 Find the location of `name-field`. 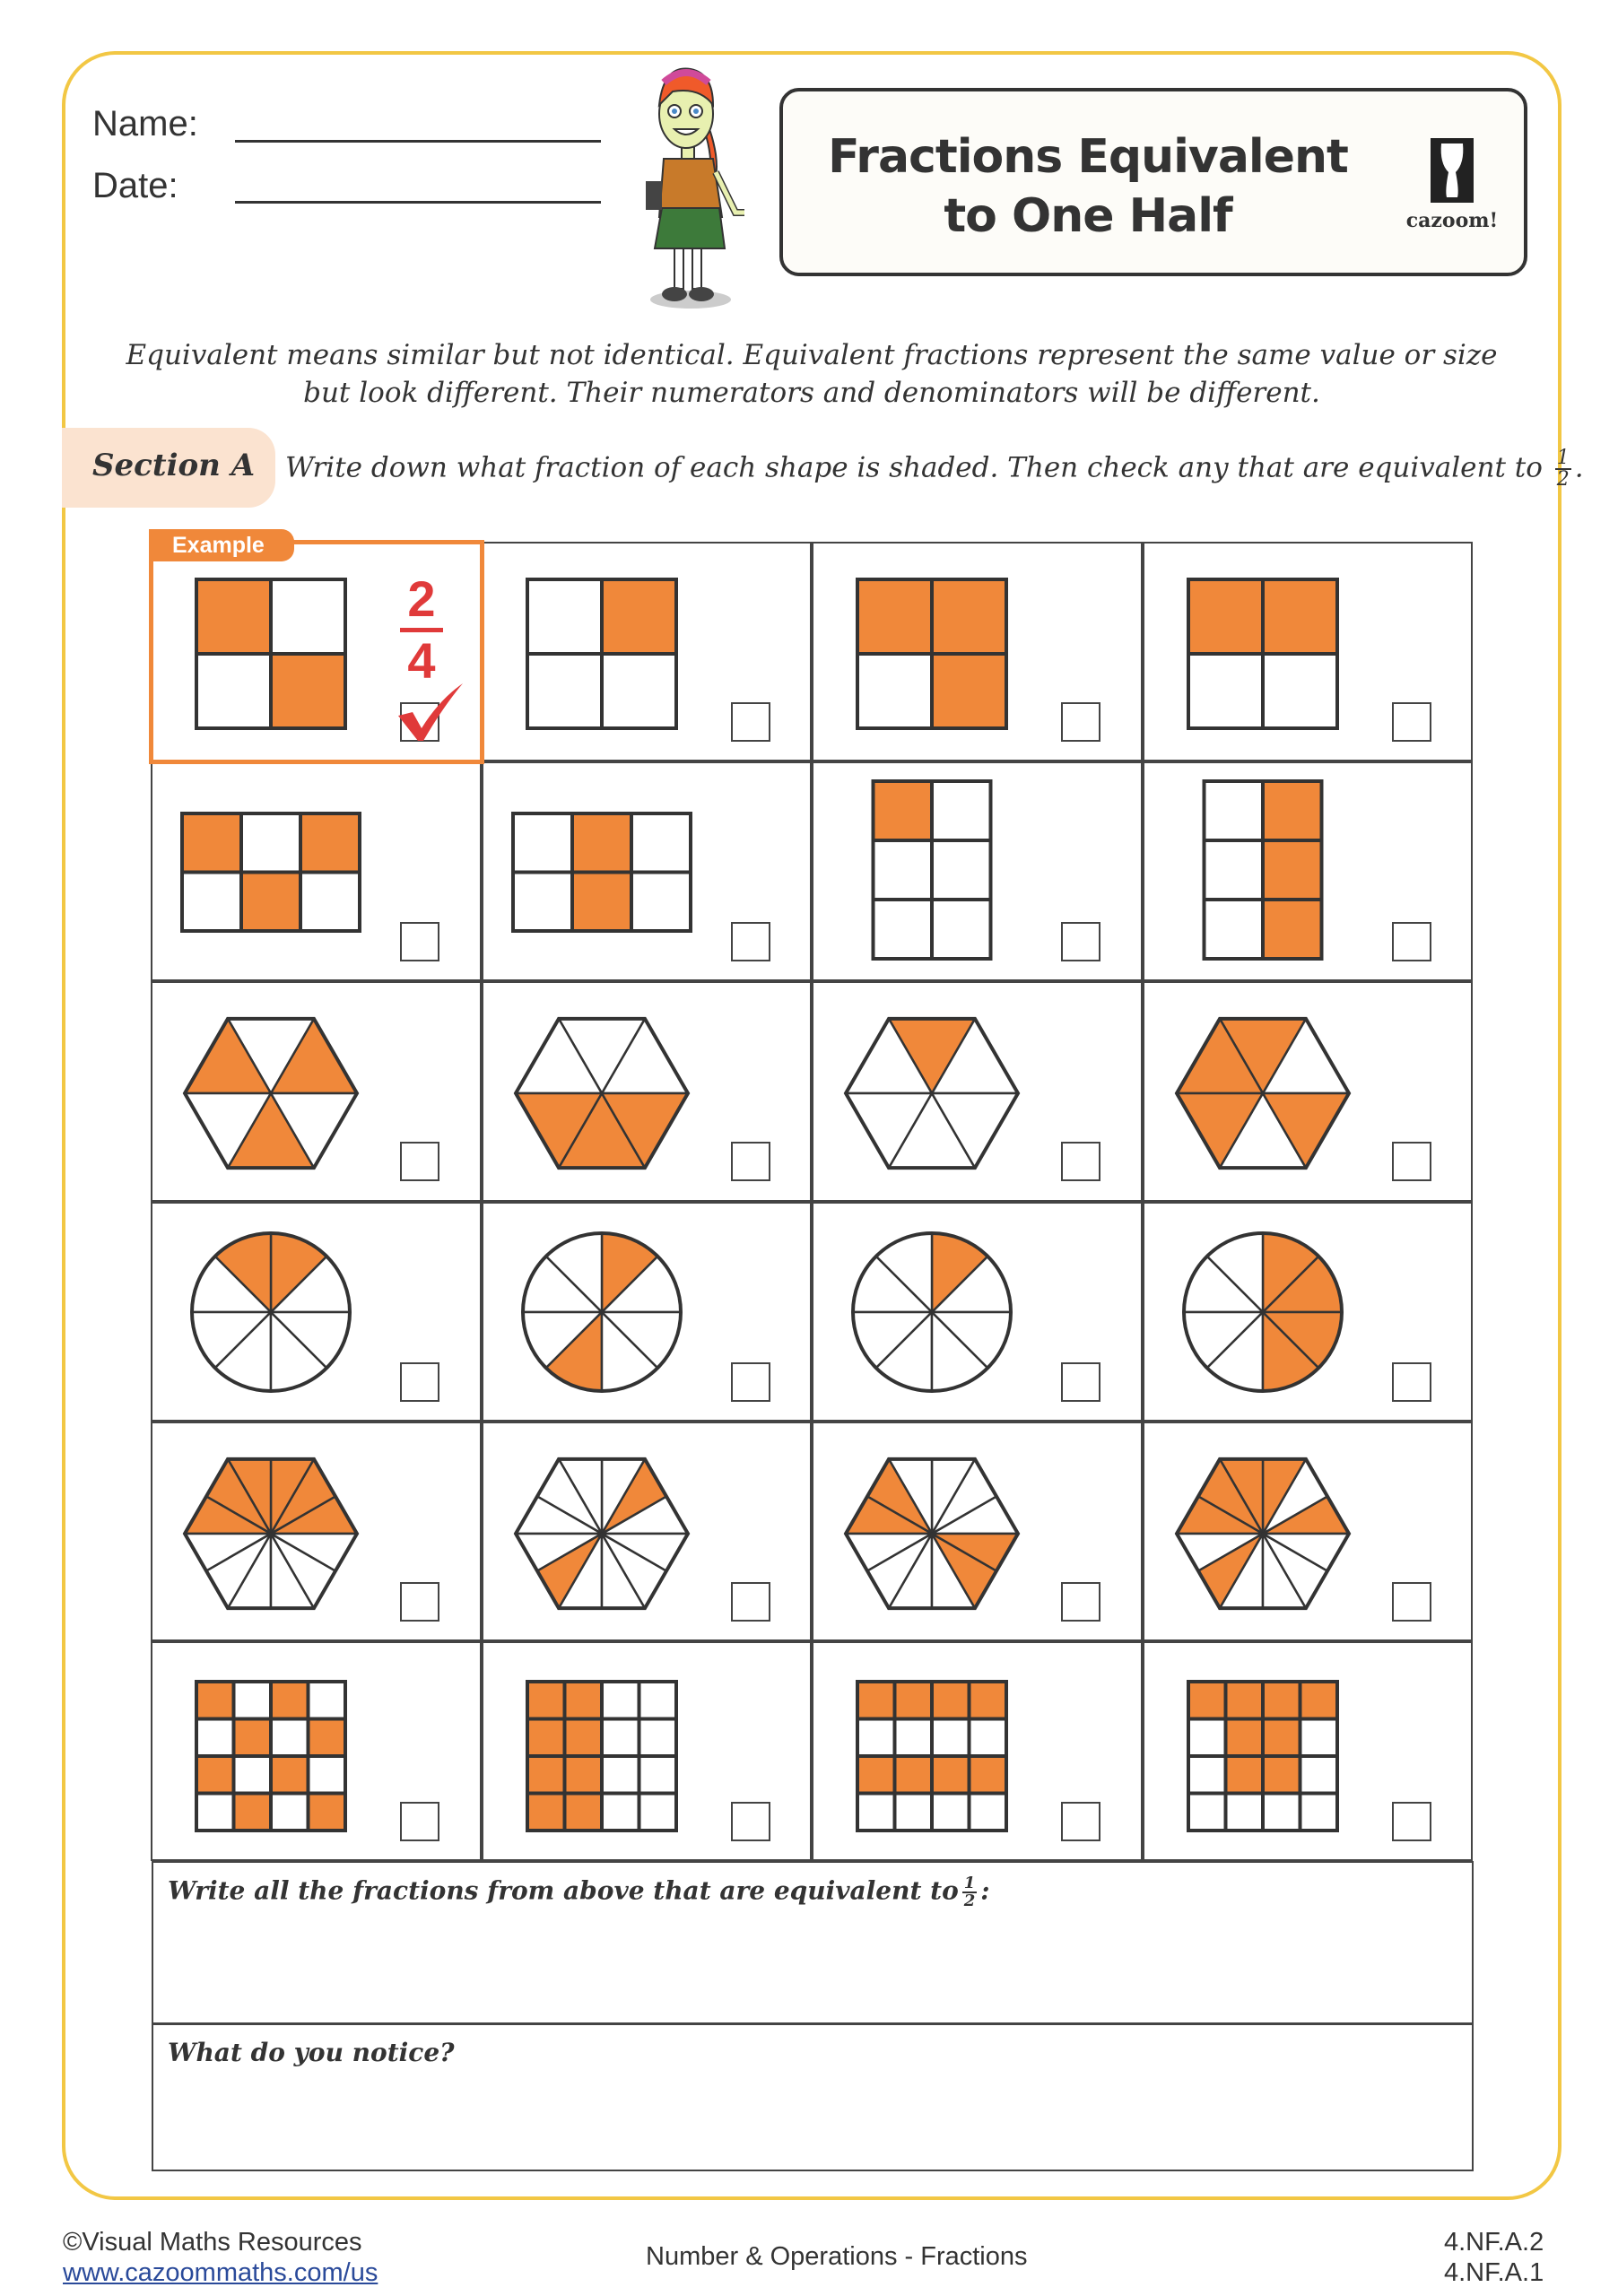

name-field is located at coordinates (418, 141).